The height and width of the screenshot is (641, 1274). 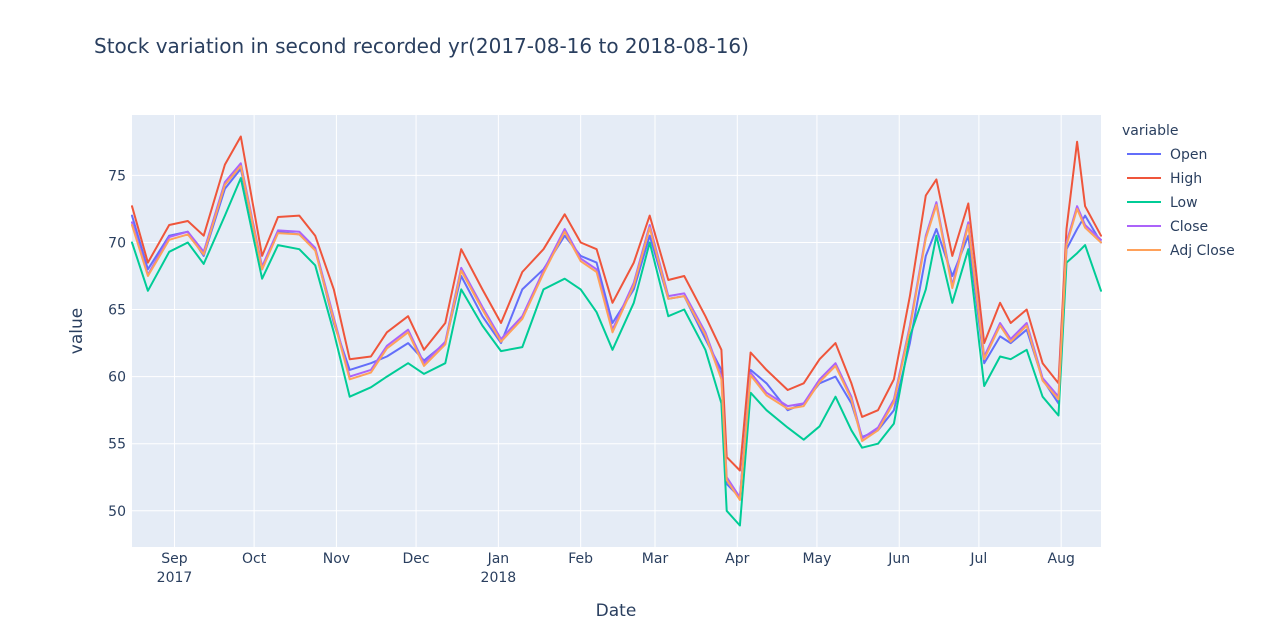 What do you see at coordinates (117, 343) in the screenshot?
I see `y-tick-labels: 50 55 60 65 70 75` at bounding box center [117, 343].